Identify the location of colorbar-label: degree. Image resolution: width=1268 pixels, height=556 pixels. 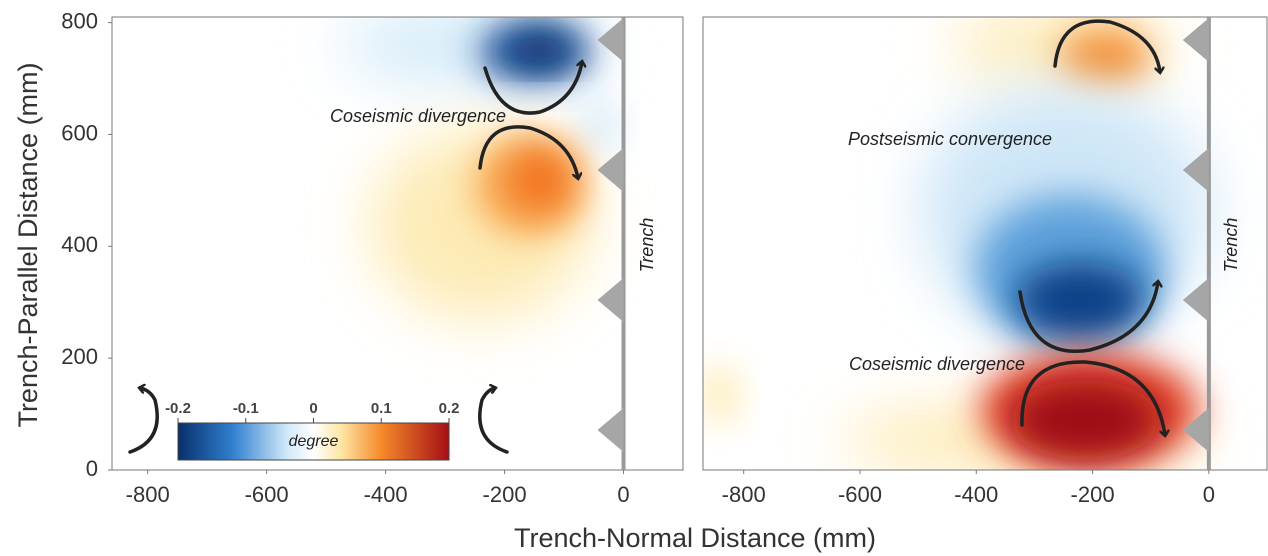
(314, 441).